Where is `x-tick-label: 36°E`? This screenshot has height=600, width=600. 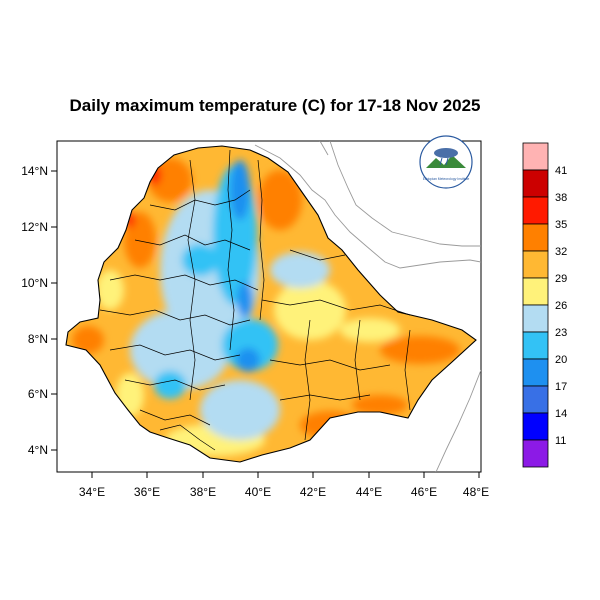 x-tick-label: 36°E is located at coordinates (147, 492).